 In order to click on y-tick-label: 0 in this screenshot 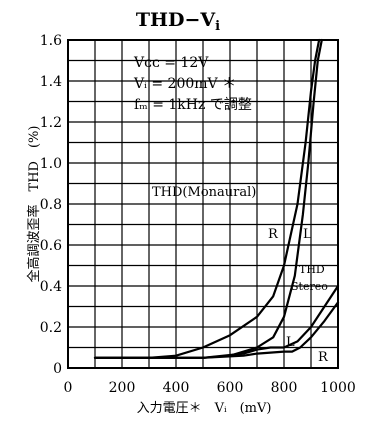, I will do `click(57, 369)`.